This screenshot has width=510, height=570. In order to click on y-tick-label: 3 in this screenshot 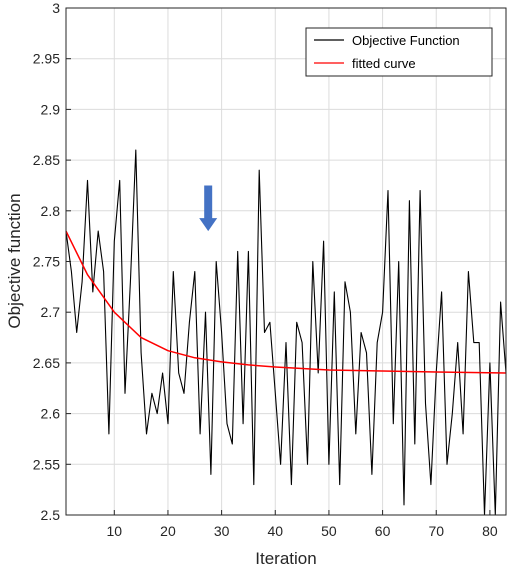, I will do `click(56, 8)`.